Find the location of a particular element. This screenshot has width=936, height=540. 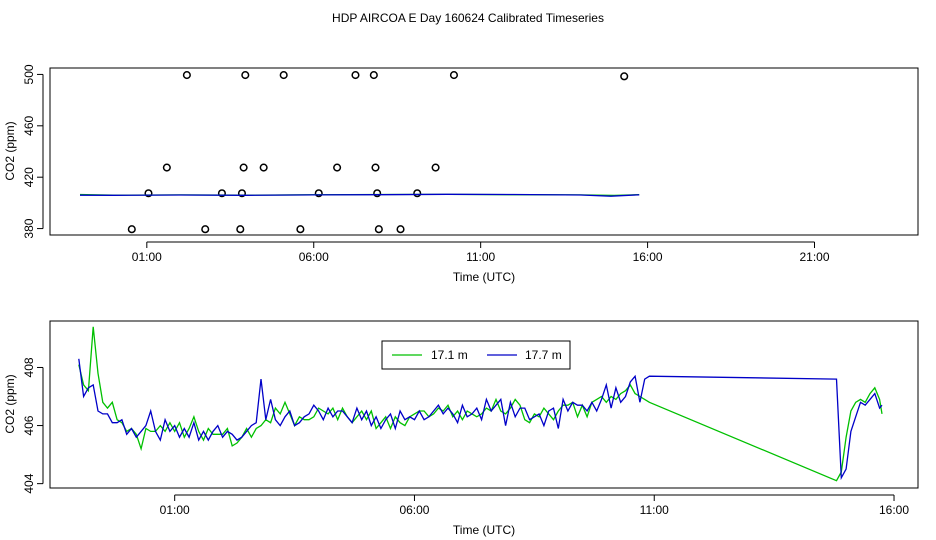

top-x-axis: 01:00 06:00 11:00 16:00 21:00 is located at coordinates (481, 252).